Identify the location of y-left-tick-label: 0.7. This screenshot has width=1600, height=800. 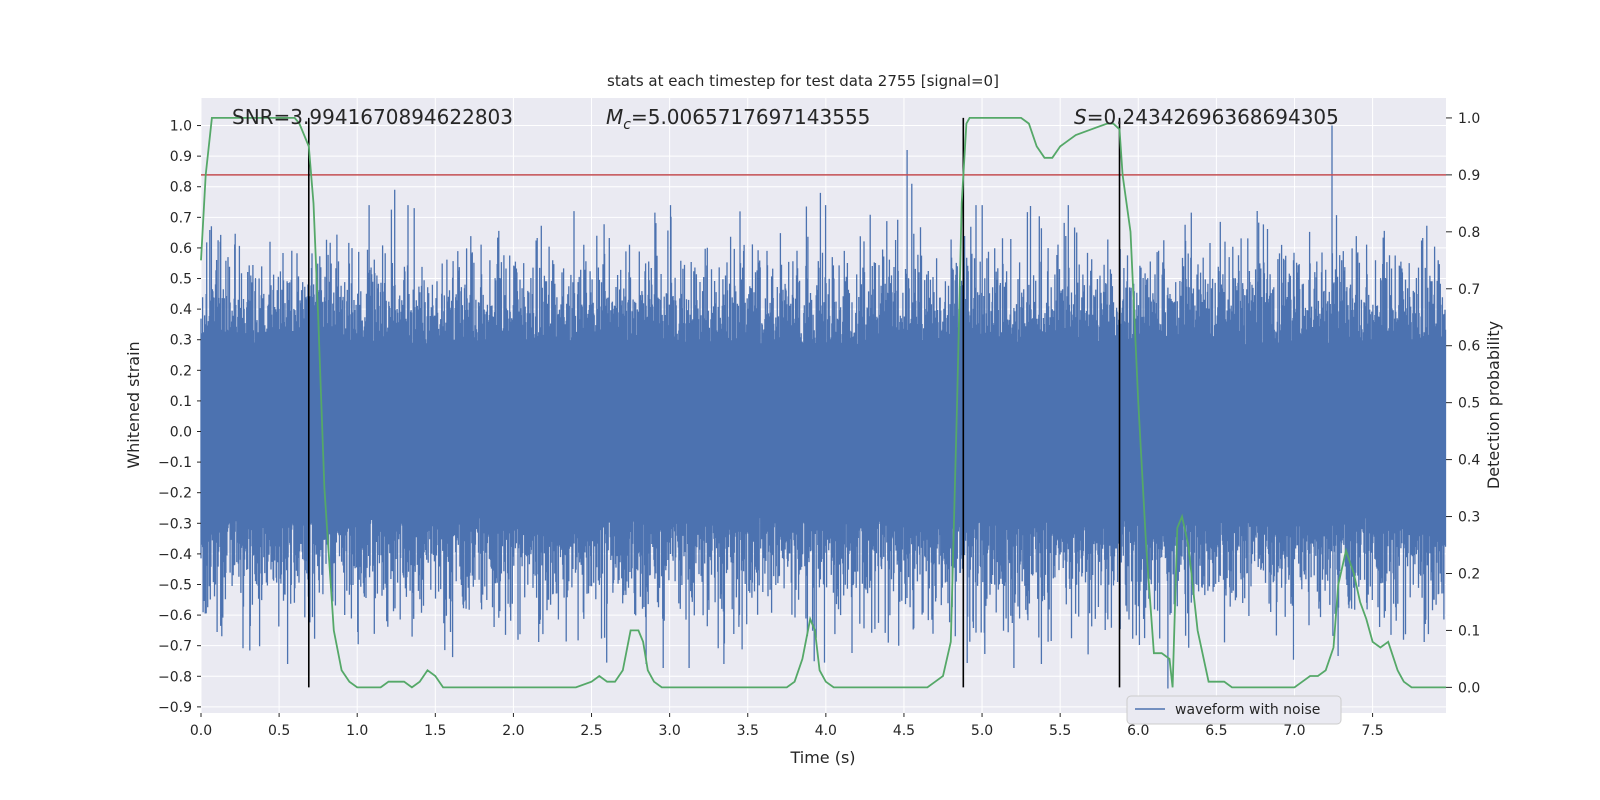
(181, 218).